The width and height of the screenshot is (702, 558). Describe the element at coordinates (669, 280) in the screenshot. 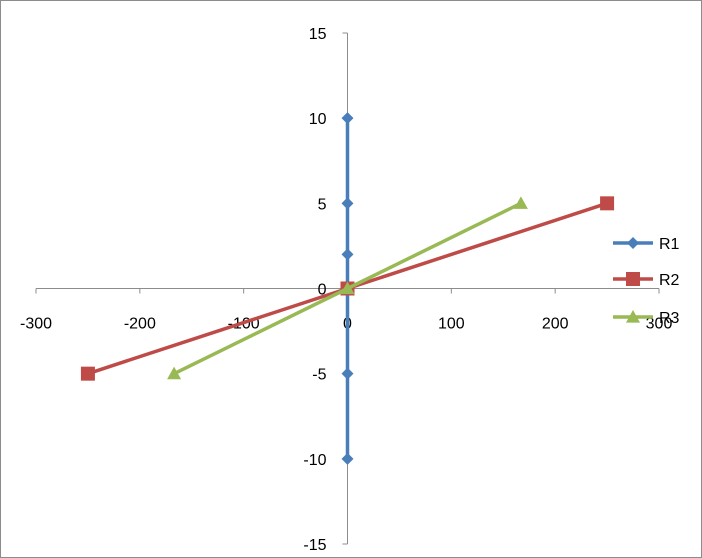

I see `legend-label: R2` at that location.